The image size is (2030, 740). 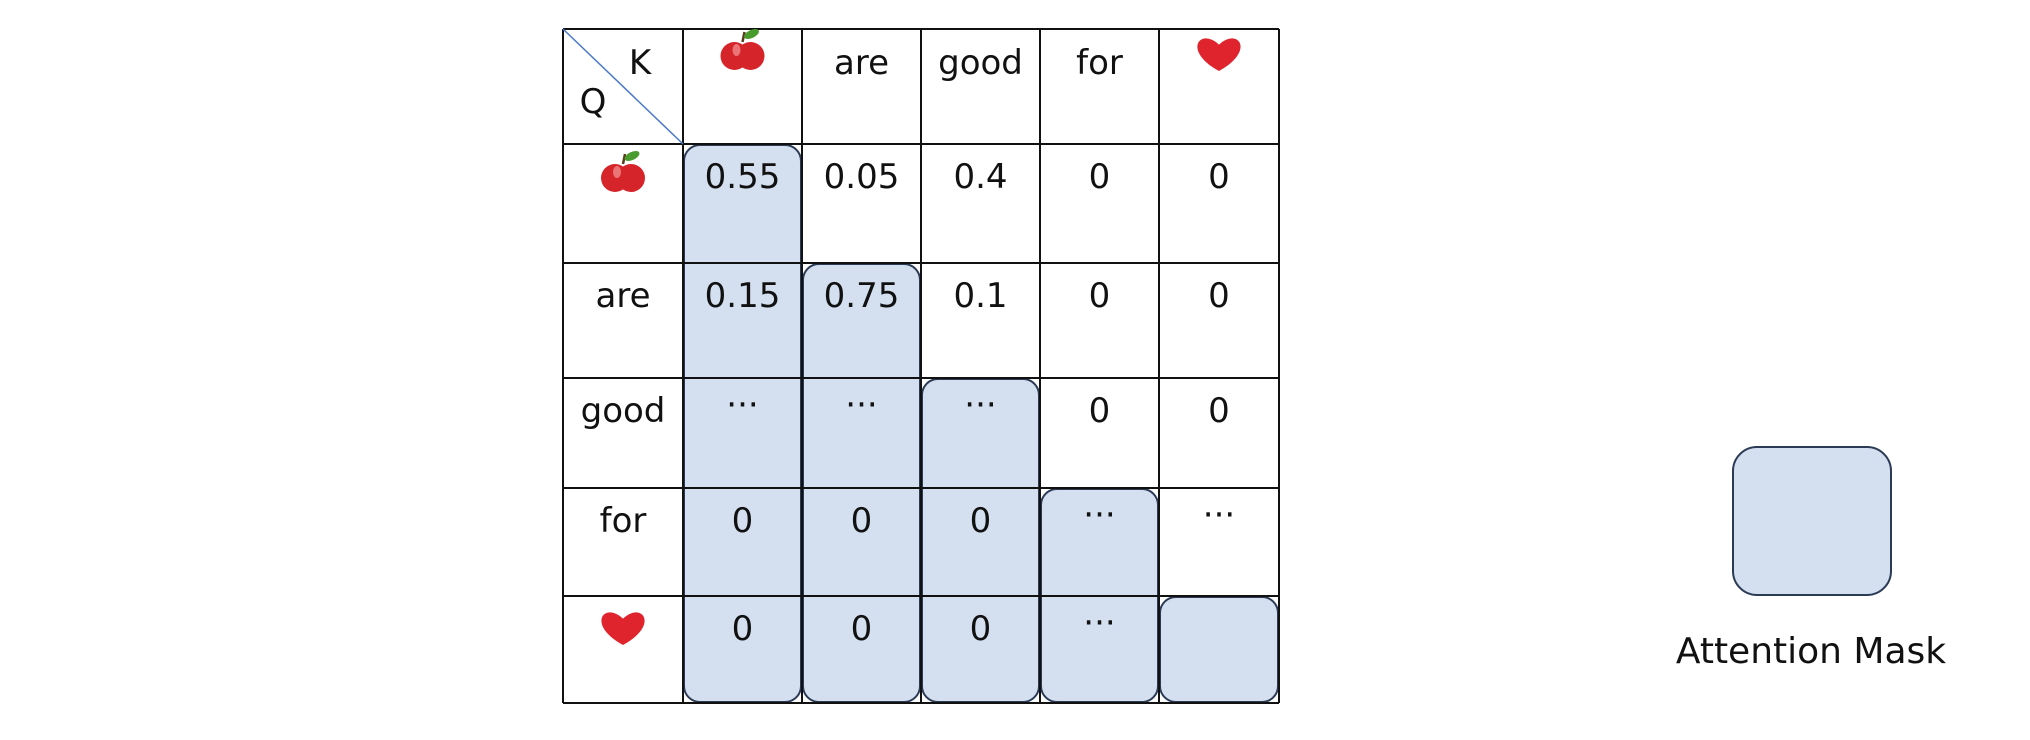 I want to click on mask-column, so click(x=1219, y=649).